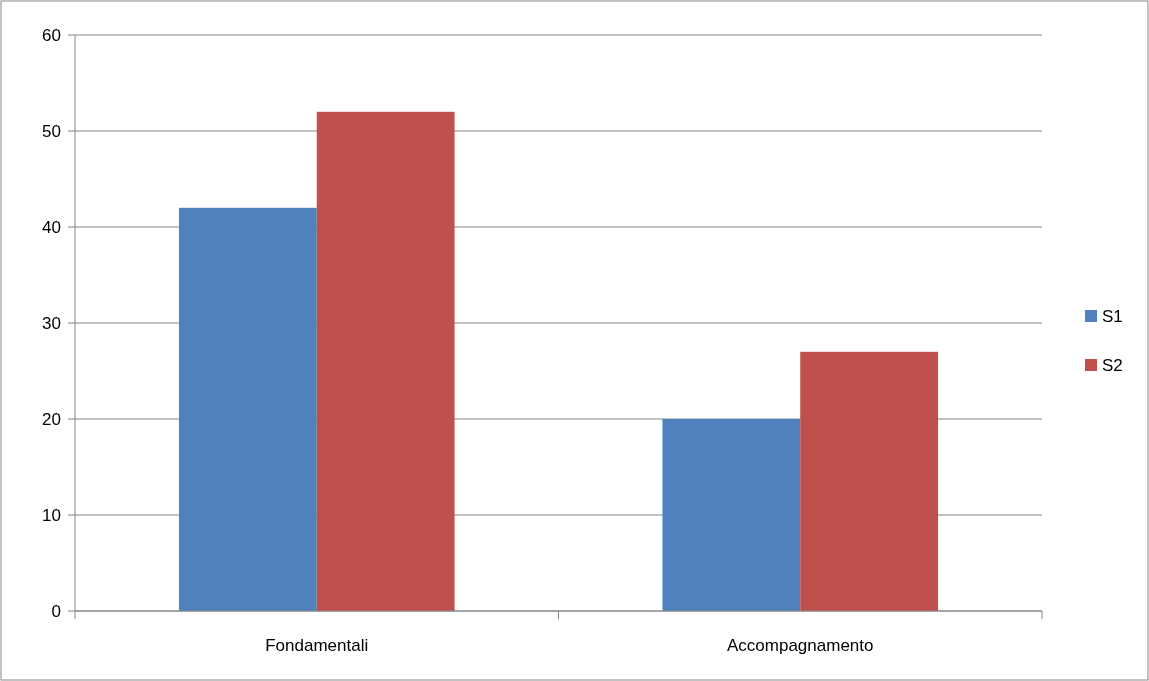 Image resolution: width=1149 pixels, height=681 pixels. What do you see at coordinates (51, 515) in the screenshot?
I see `y-tick-label: 10` at bounding box center [51, 515].